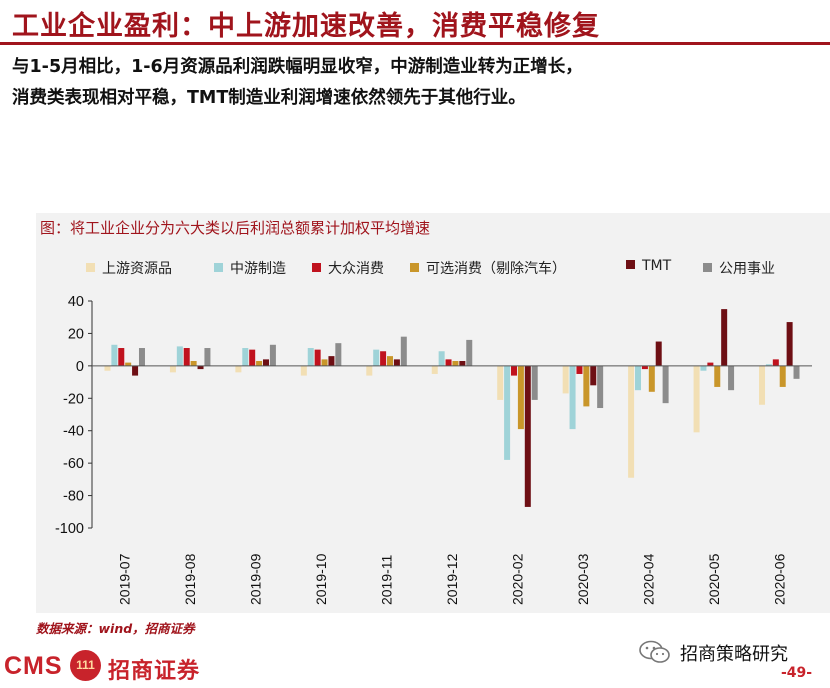 The width and height of the screenshot is (830, 688). I want to click on legend-label: 可选消费（剔除汽车）, so click(496, 269).